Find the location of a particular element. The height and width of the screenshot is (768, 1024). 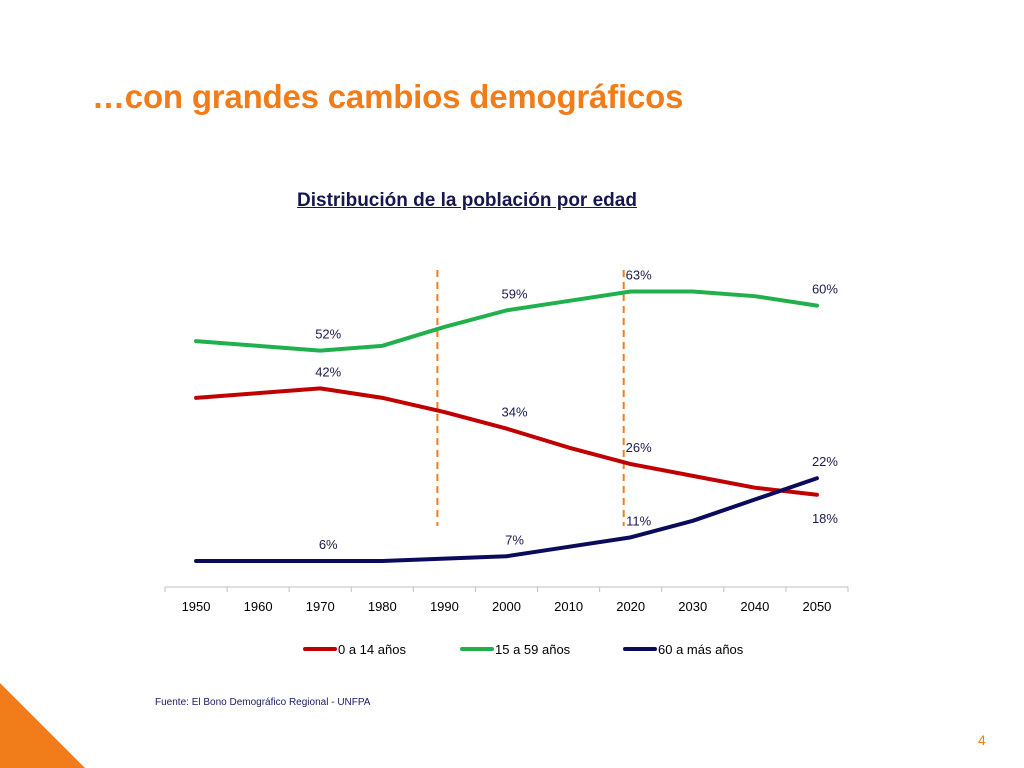

data-label: 52% is located at coordinates (328, 334).